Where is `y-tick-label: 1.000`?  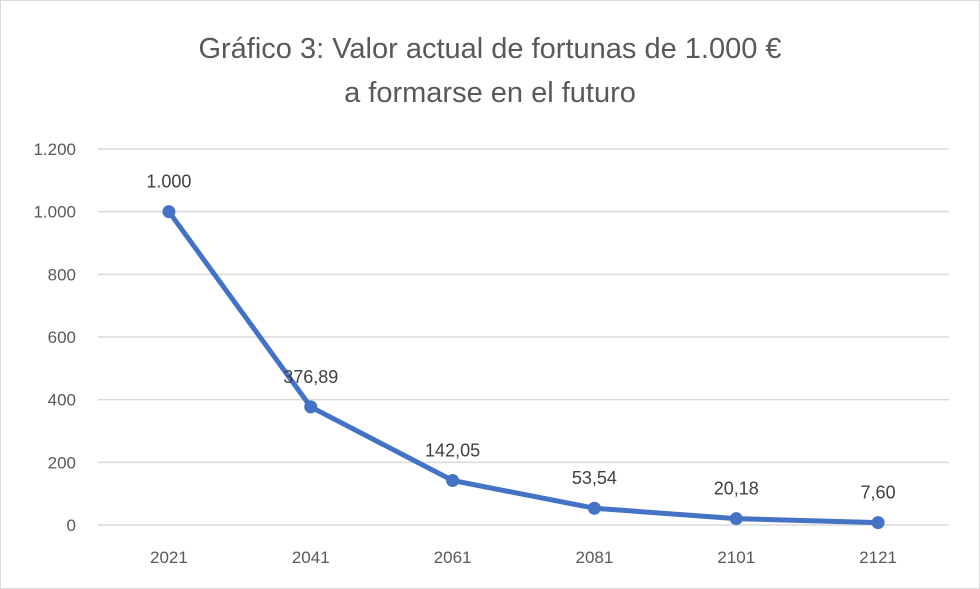
y-tick-label: 1.000 is located at coordinates (54, 212).